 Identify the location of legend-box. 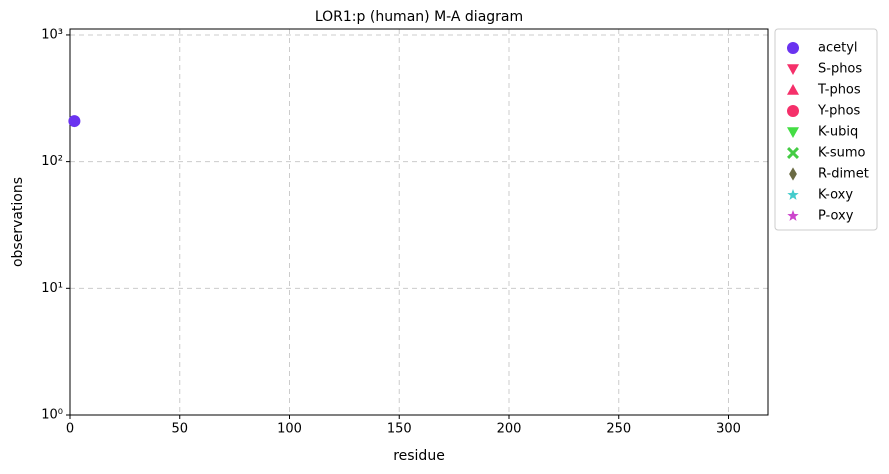
(826, 129).